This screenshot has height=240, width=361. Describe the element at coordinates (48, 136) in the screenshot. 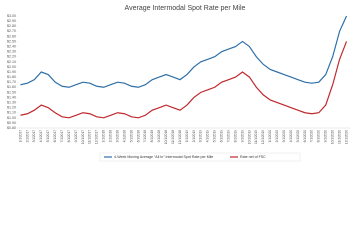

I see `x-tick-label: 5/1/2017` at that location.